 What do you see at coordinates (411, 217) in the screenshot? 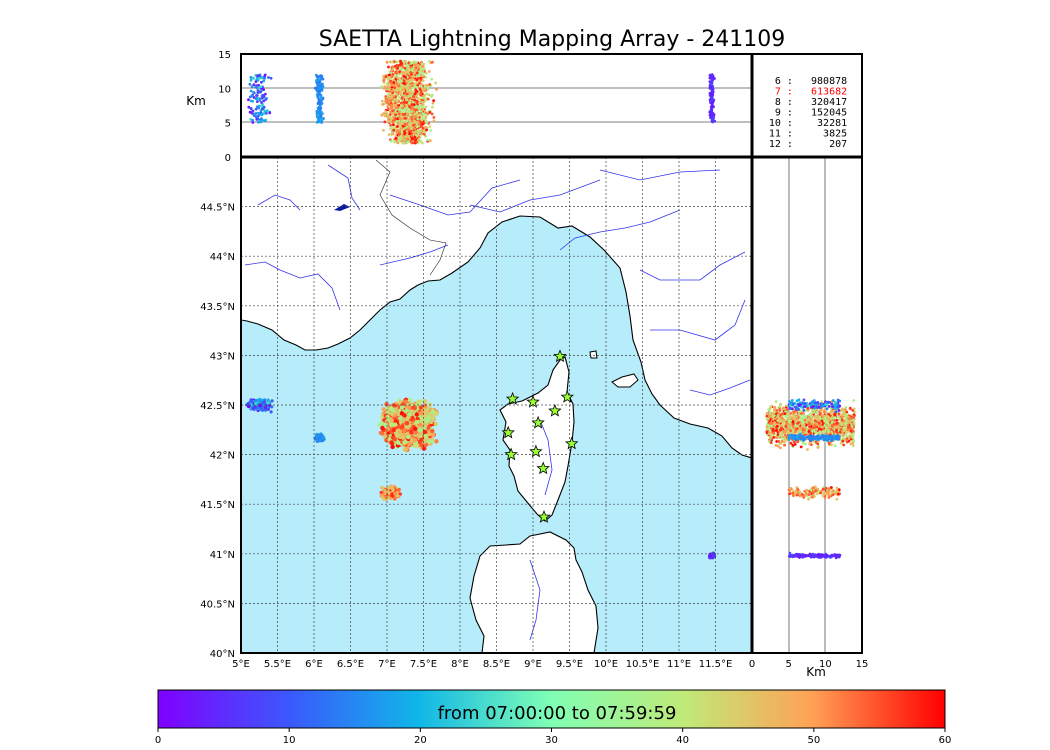
I see `country-border` at bounding box center [411, 217].